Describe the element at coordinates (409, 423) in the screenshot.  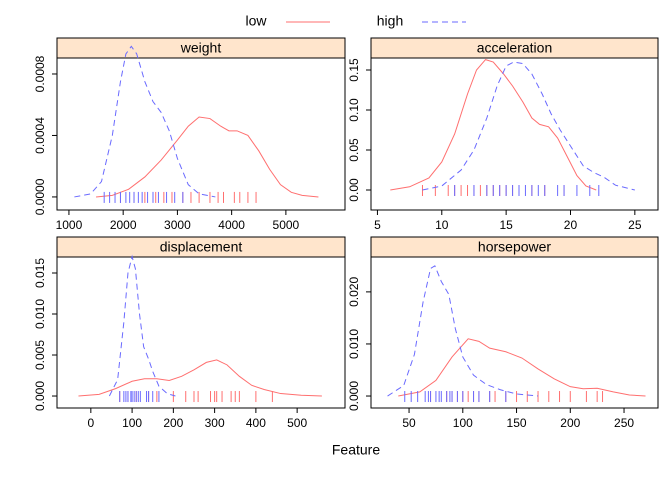
I see `x-tick-label: 50` at that location.